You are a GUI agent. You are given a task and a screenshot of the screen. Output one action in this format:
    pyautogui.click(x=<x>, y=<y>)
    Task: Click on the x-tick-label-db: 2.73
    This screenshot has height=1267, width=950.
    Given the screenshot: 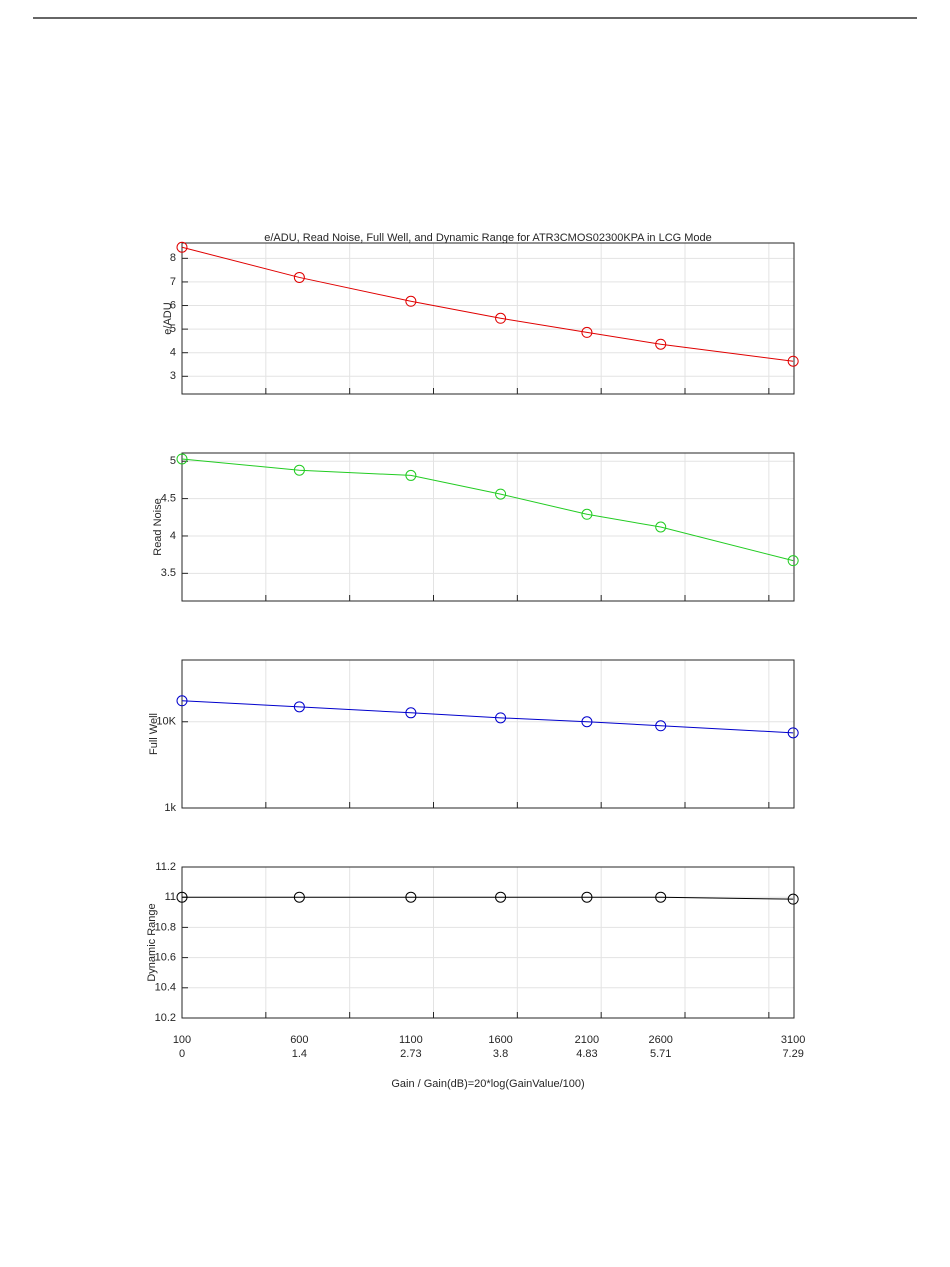 What is the action you would take?
    pyautogui.click(x=410, y=1054)
    